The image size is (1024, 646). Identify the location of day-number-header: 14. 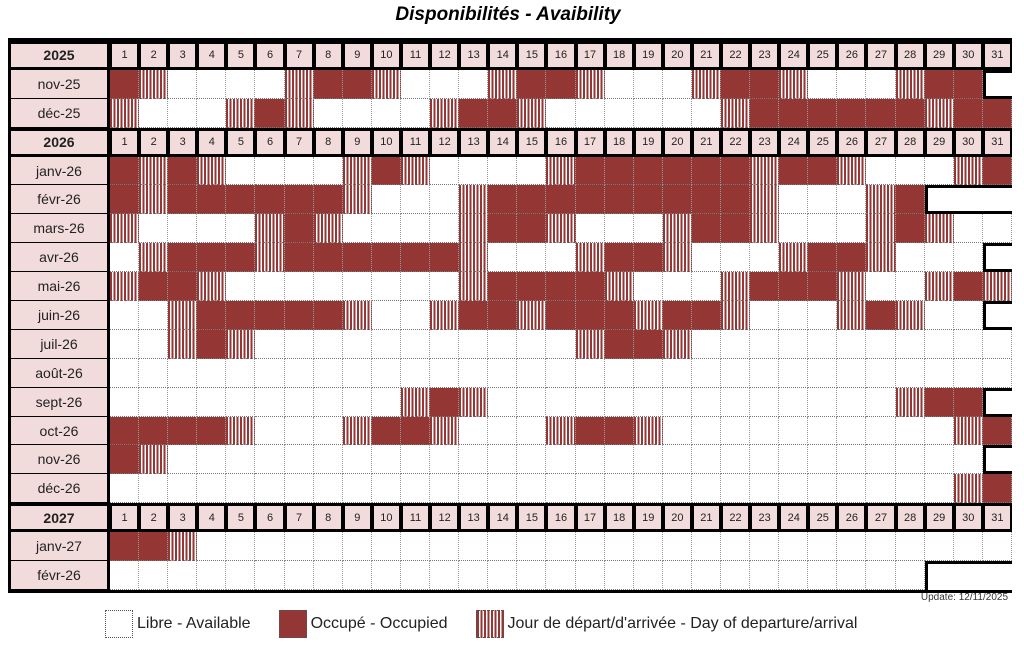
(503, 518).